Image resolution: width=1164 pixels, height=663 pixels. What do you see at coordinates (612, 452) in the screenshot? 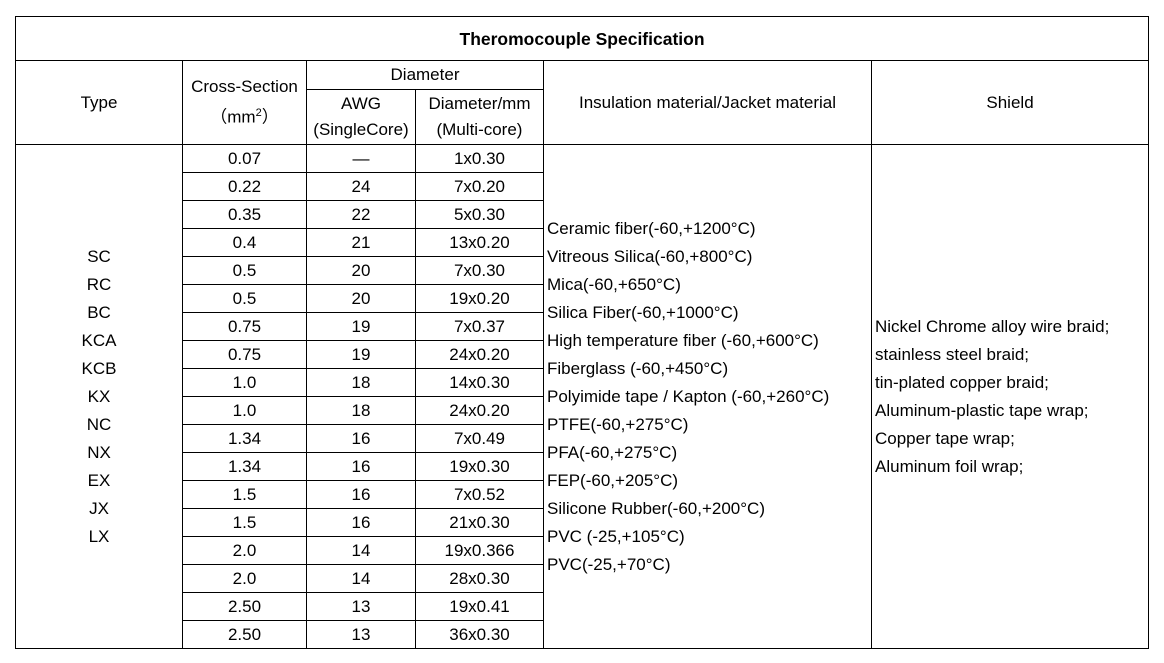
I see `insulation-item: PFA(-60,+275°C)` at bounding box center [612, 452].